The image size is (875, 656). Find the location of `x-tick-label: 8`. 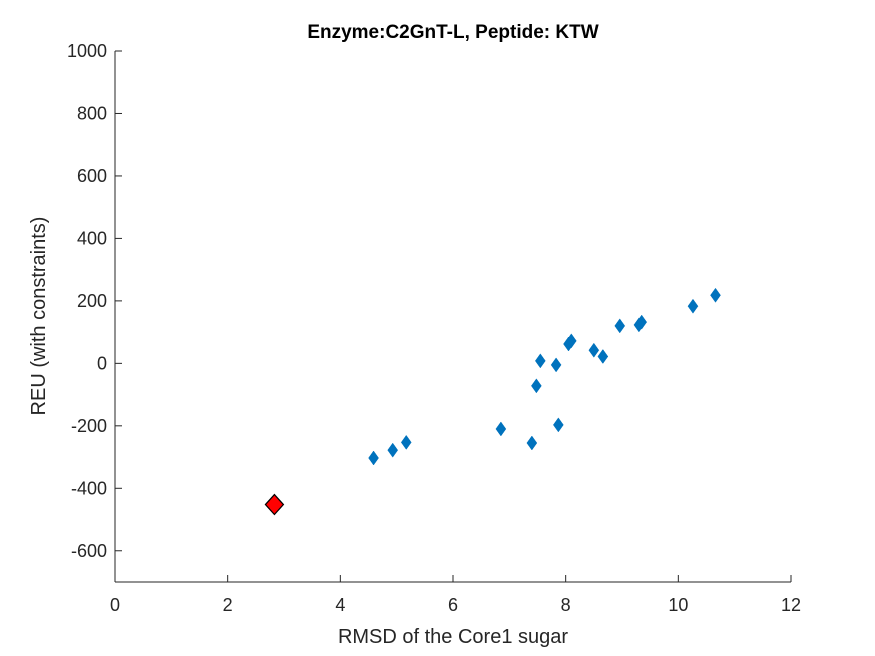

x-tick-label: 8 is located at coordinates (566, 605).